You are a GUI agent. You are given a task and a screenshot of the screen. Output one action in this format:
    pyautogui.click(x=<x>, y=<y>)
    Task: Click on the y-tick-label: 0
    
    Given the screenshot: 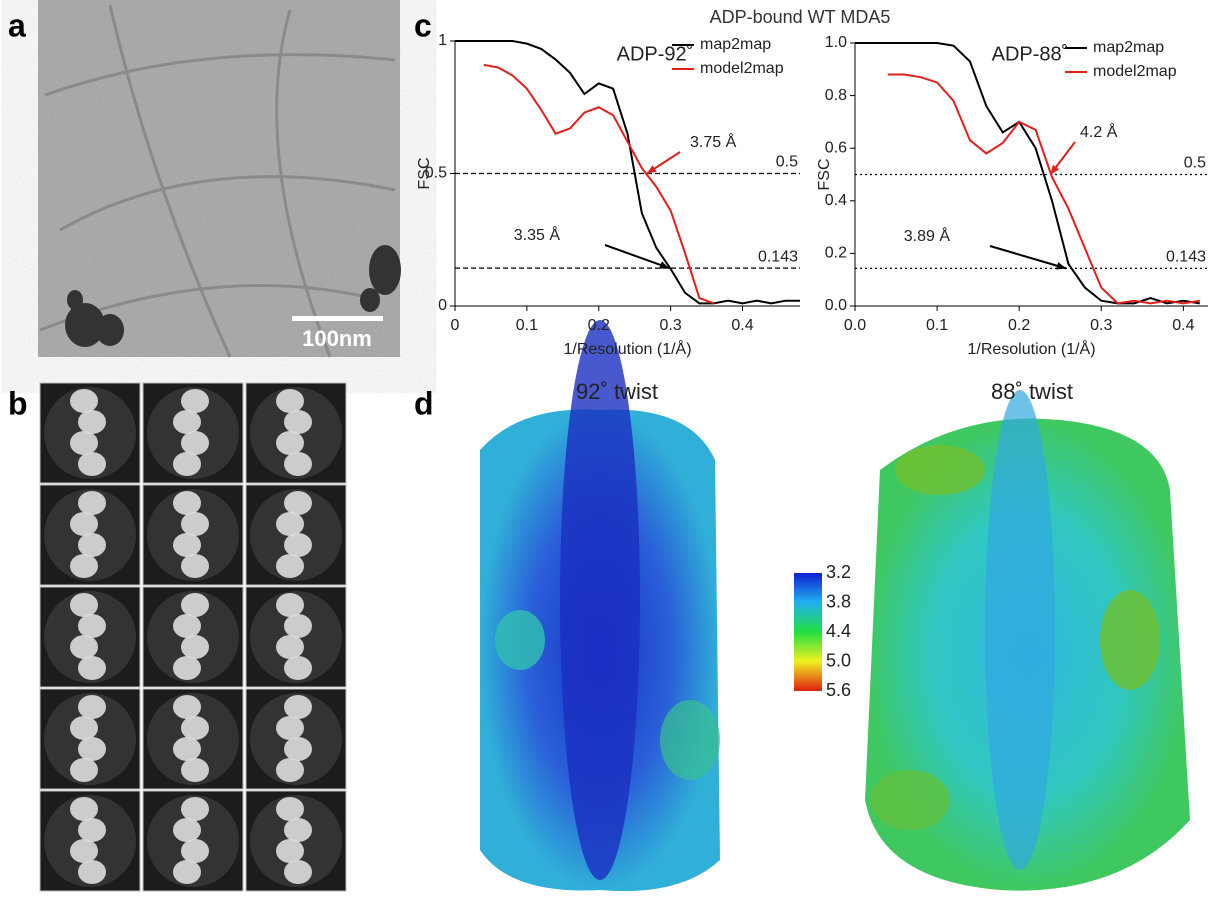 What is the action you would take?
    pyautogui.click(x=442, y=305)
    